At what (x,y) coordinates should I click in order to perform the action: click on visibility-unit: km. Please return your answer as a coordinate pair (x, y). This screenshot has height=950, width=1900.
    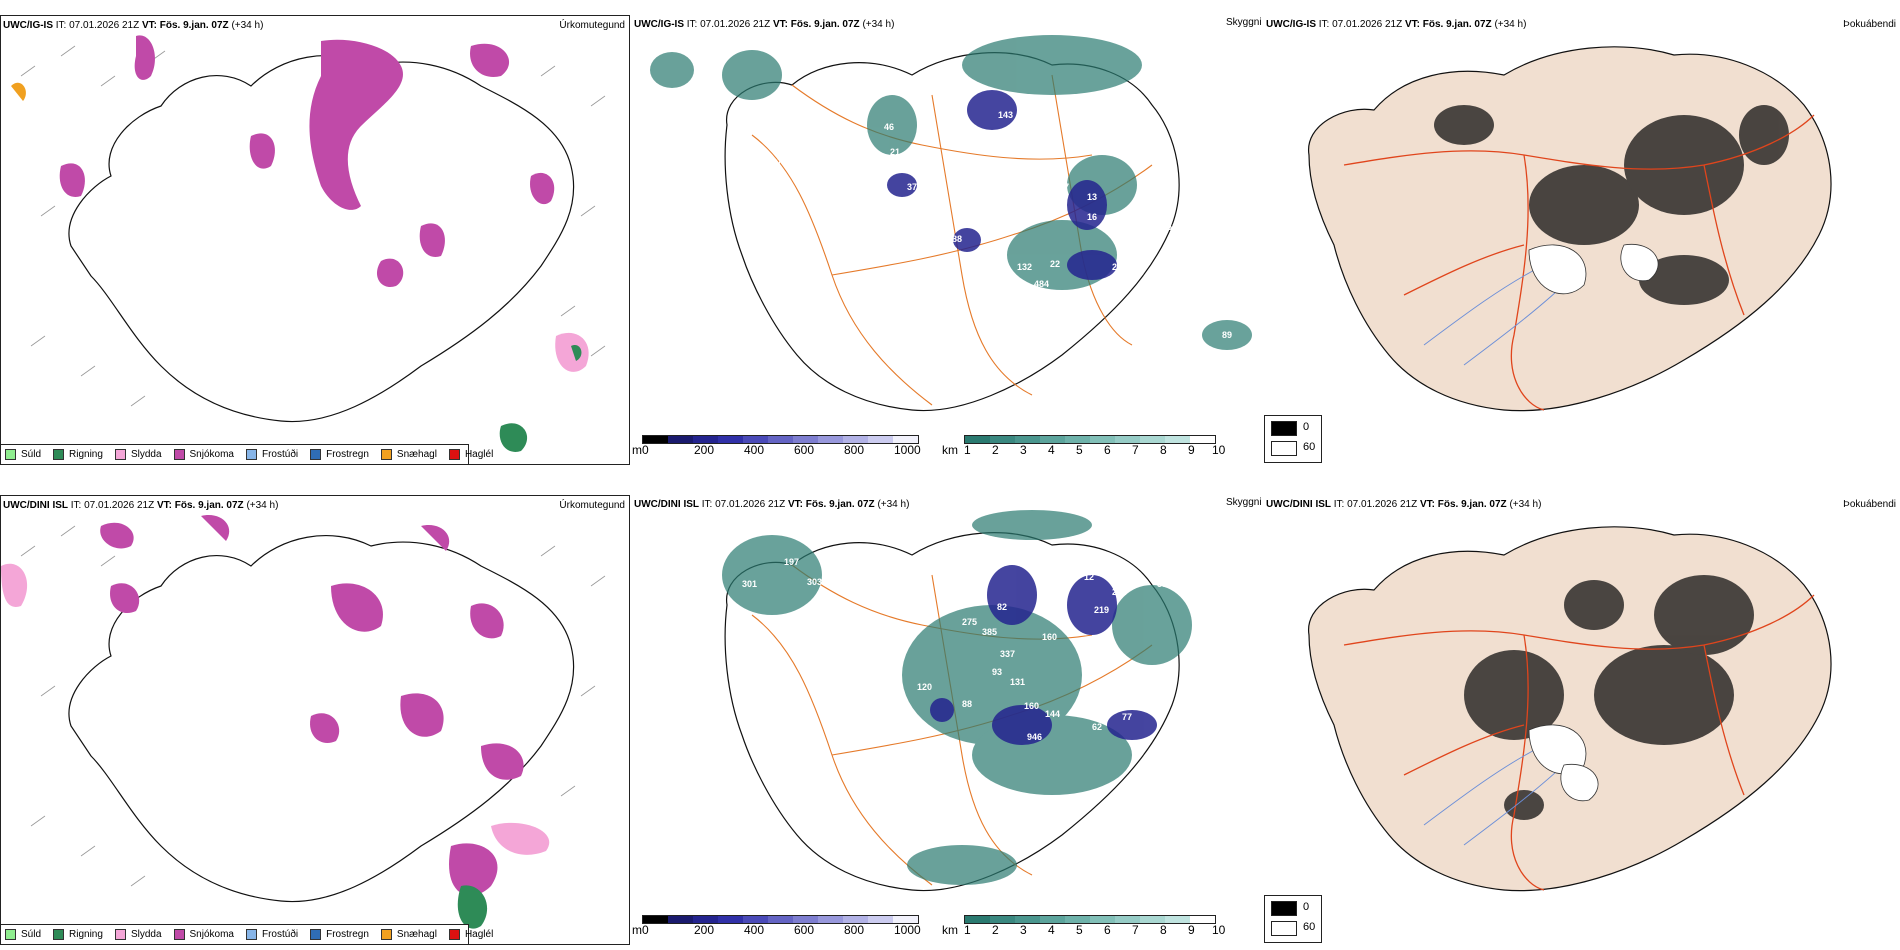
    Looking at the image, I should click on (950, 450).